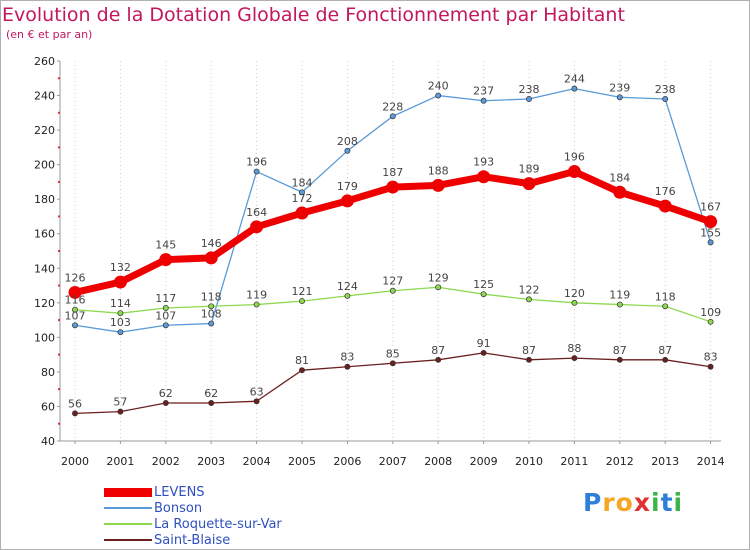  Describe the element at coordinates (257, 461) in the screenshot. I see `x-tick-label: 2004` at that location.